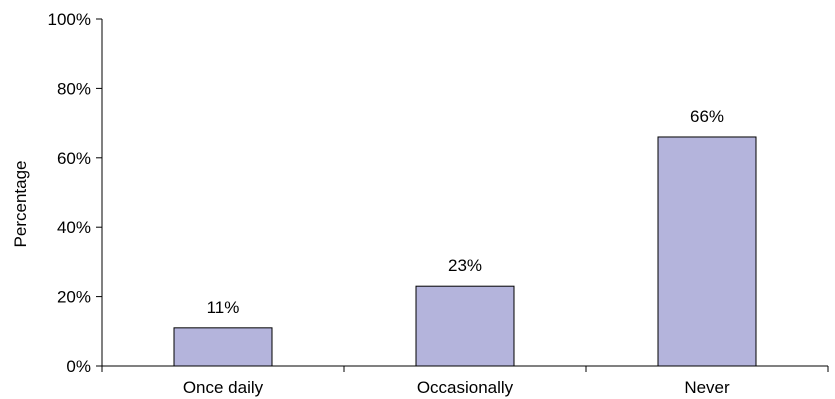 Image resolution: width=835 pixels, height=399 pixels. I want to click on x-tick-label: Occasionally, so click(465, 387).